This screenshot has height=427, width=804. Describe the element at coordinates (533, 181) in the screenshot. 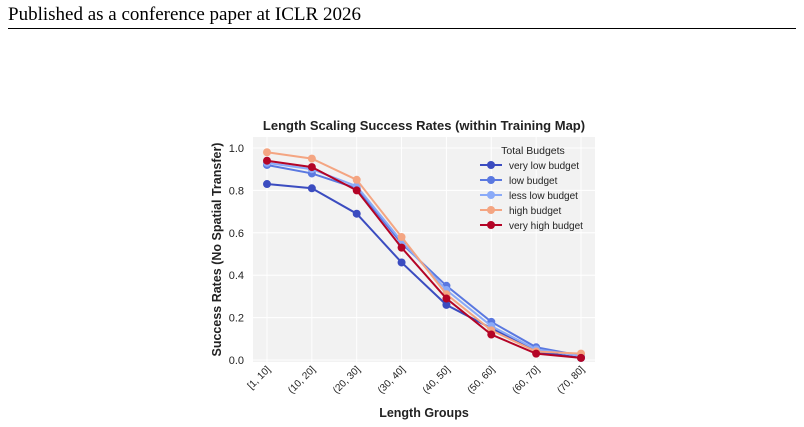

I see `legend-label: low budget` at that location.